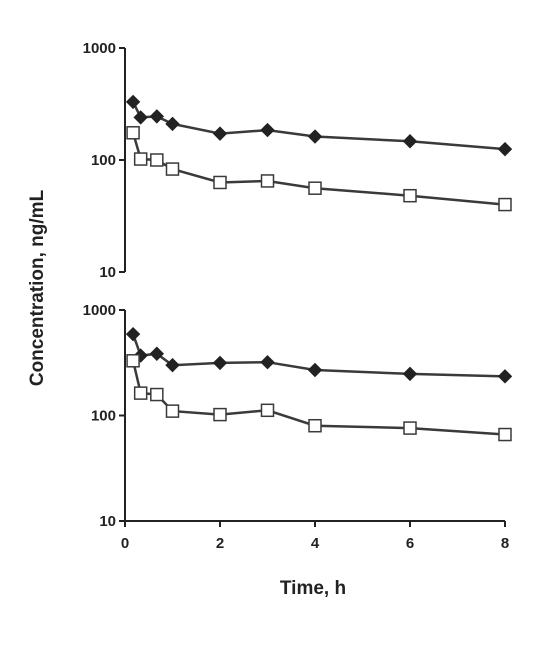  I want to click on top-y-tick-label: 1000, so click(99, 48).